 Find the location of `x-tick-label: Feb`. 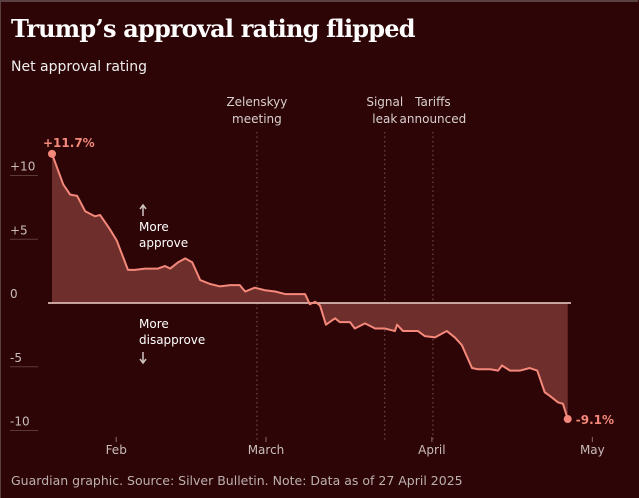

x-tick-label: Feb is located at coordinates (116, 450).